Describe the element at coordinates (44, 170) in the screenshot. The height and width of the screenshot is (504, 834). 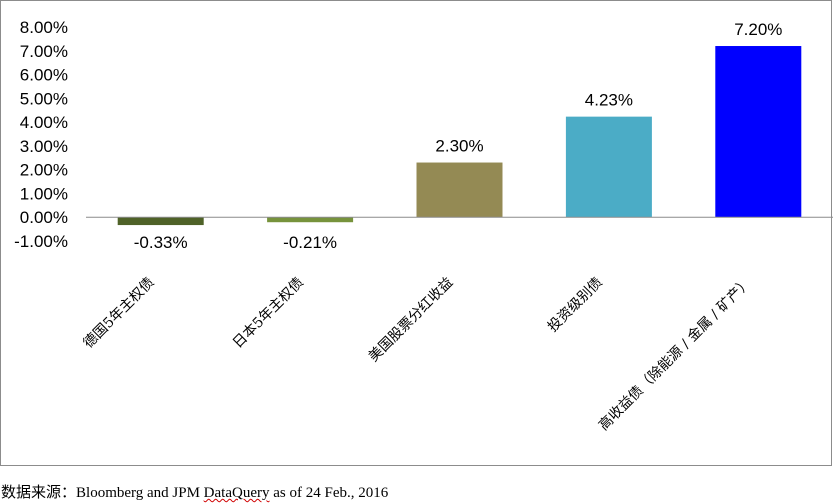
I see `y-tick-label: 2.00%` at that location.